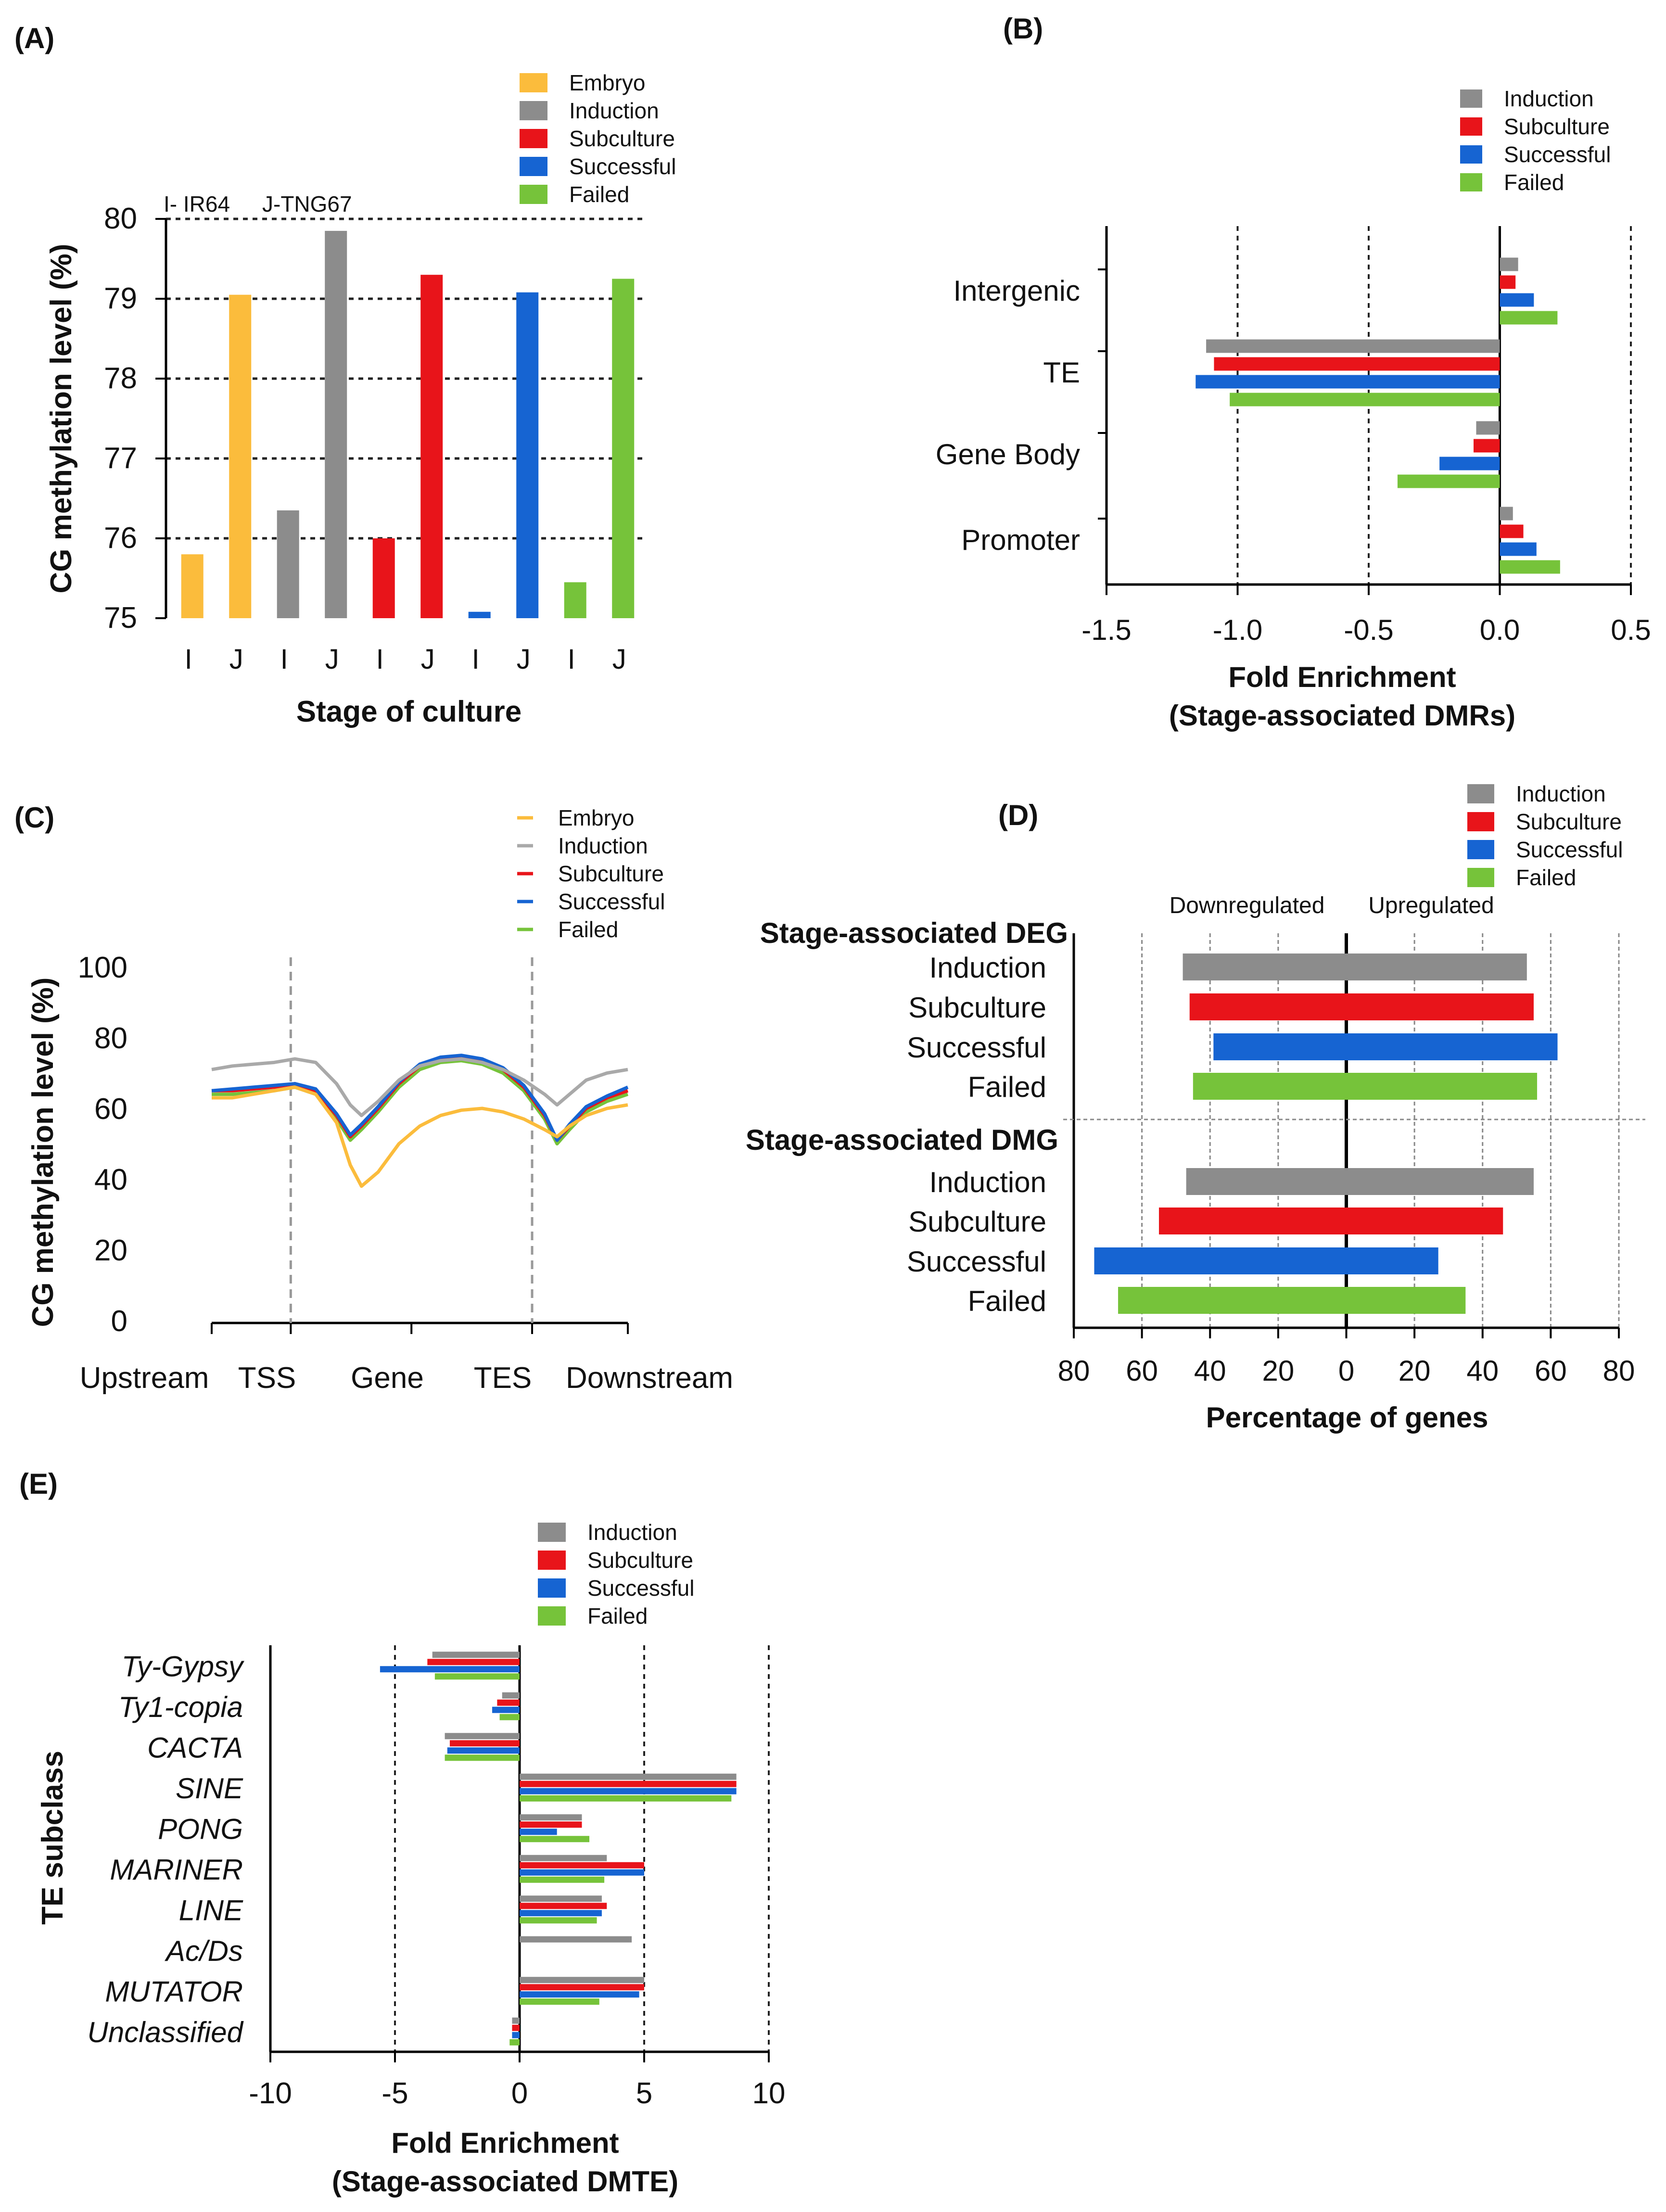 The height and width of the screenshot is (2212, 1666). What do you see at coordinates (607, 82) in the screenshot?
I see `legend-label-embryo: Embryo` at bounding box center [607, 82].